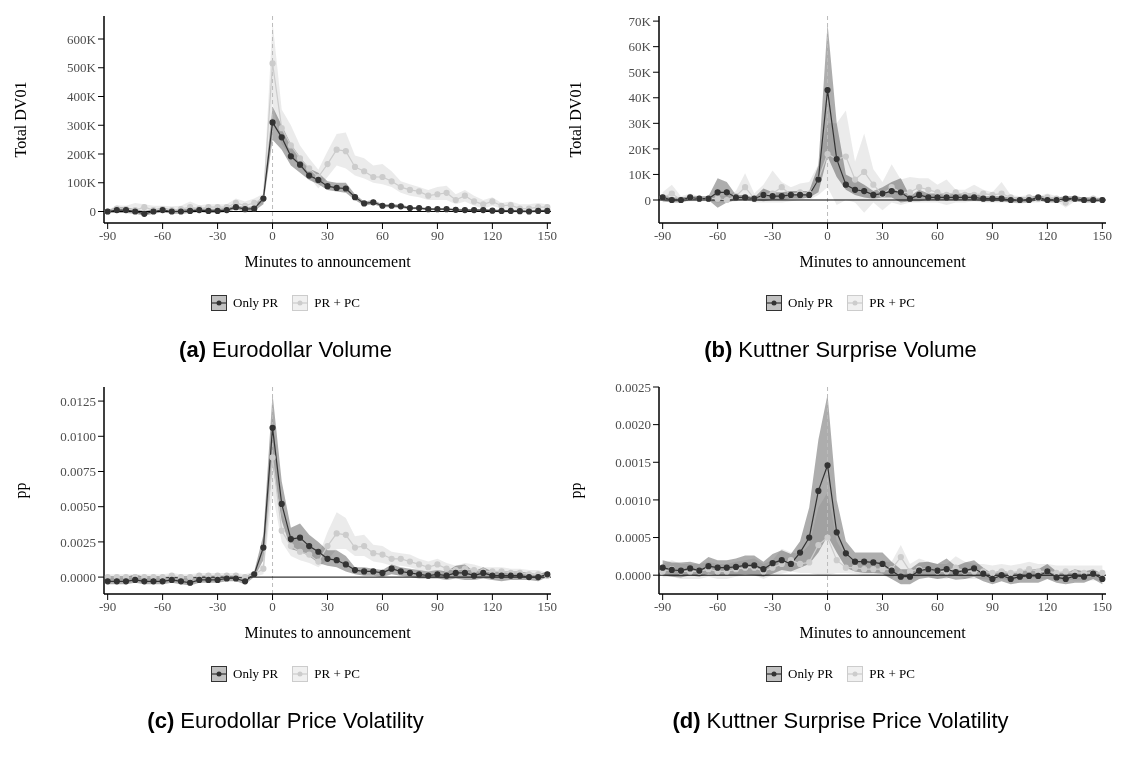 The width and height of the screenshot is (1126, 776). Describe the element at coordinates (82, 154) in the screenshot. I see `y-tick-label: 200K` at that location.